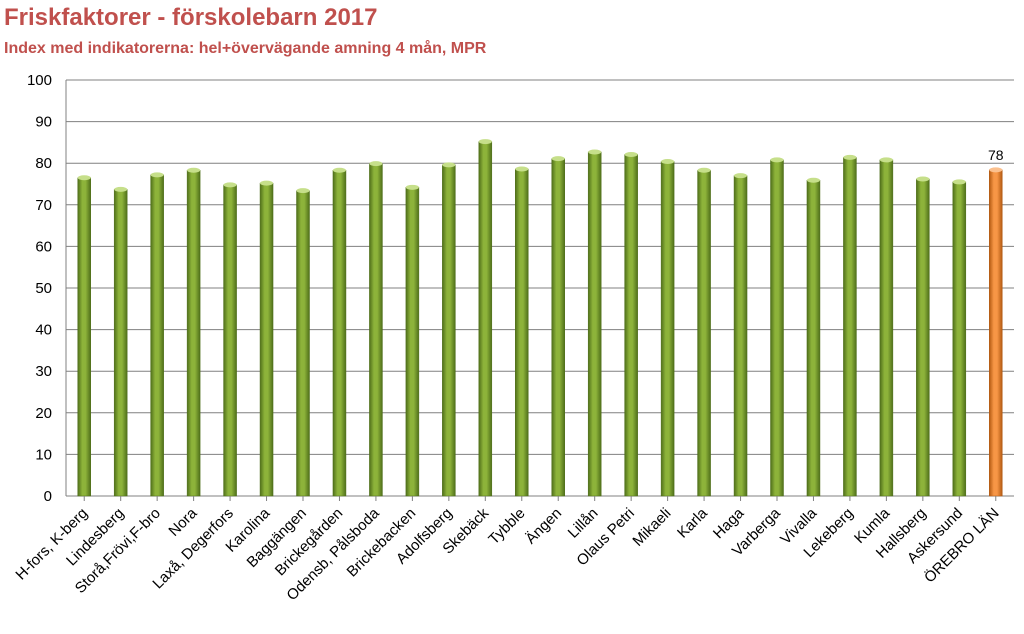 This screenshot has width=1024, height=634. I want to click on y-tick-label: 90, so click(43, 122).